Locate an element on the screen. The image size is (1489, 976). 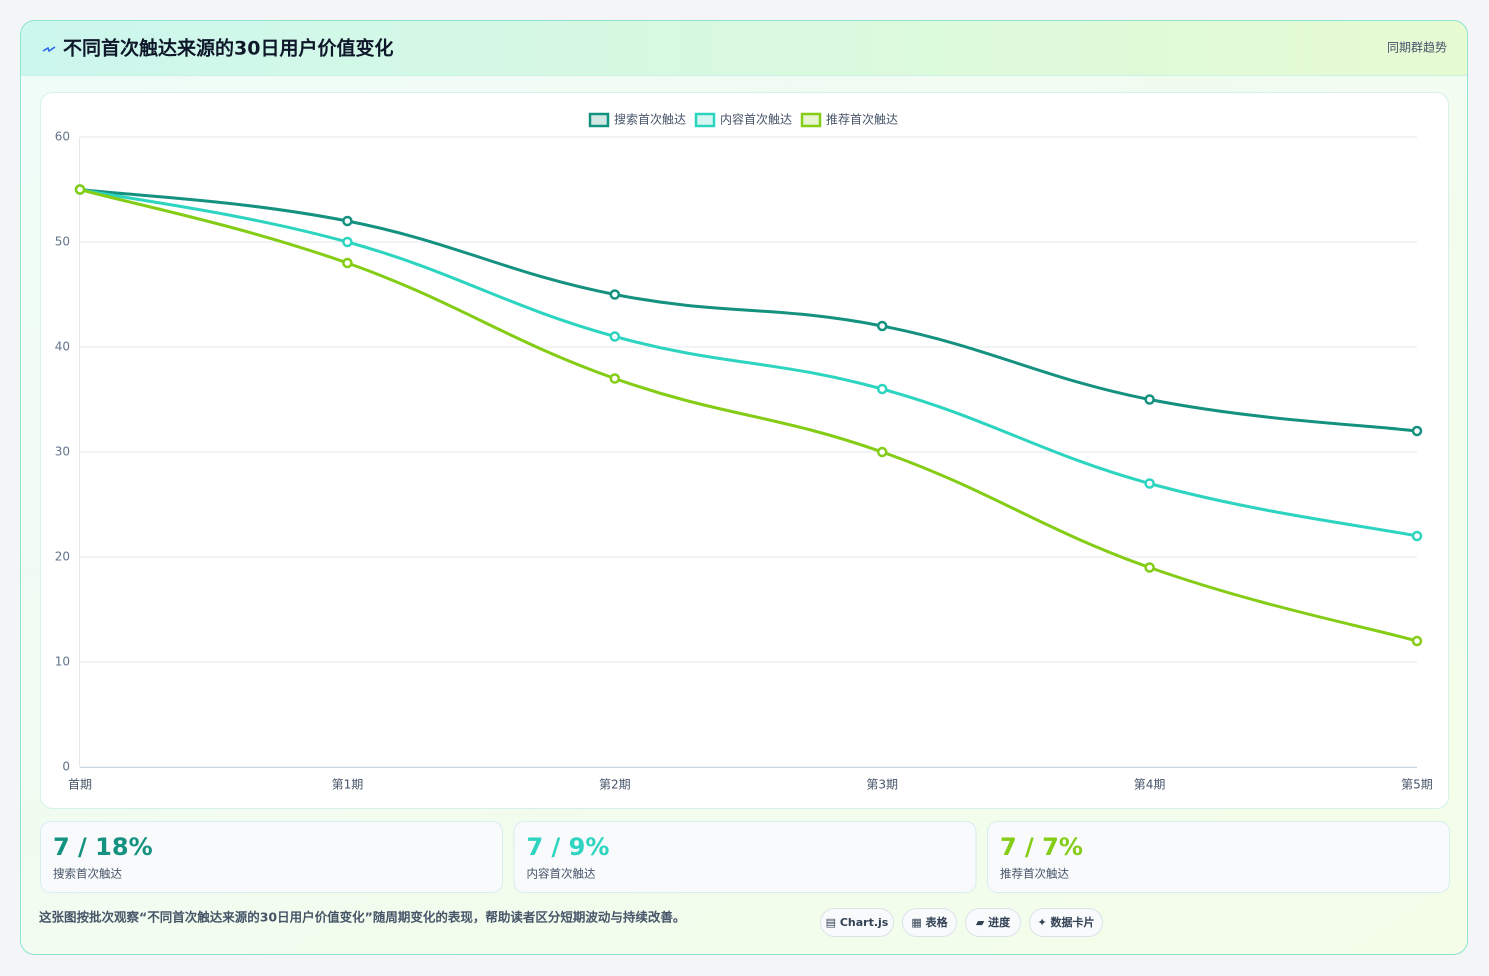
y-tick-label: 10 is located at coordinates (62, 662).